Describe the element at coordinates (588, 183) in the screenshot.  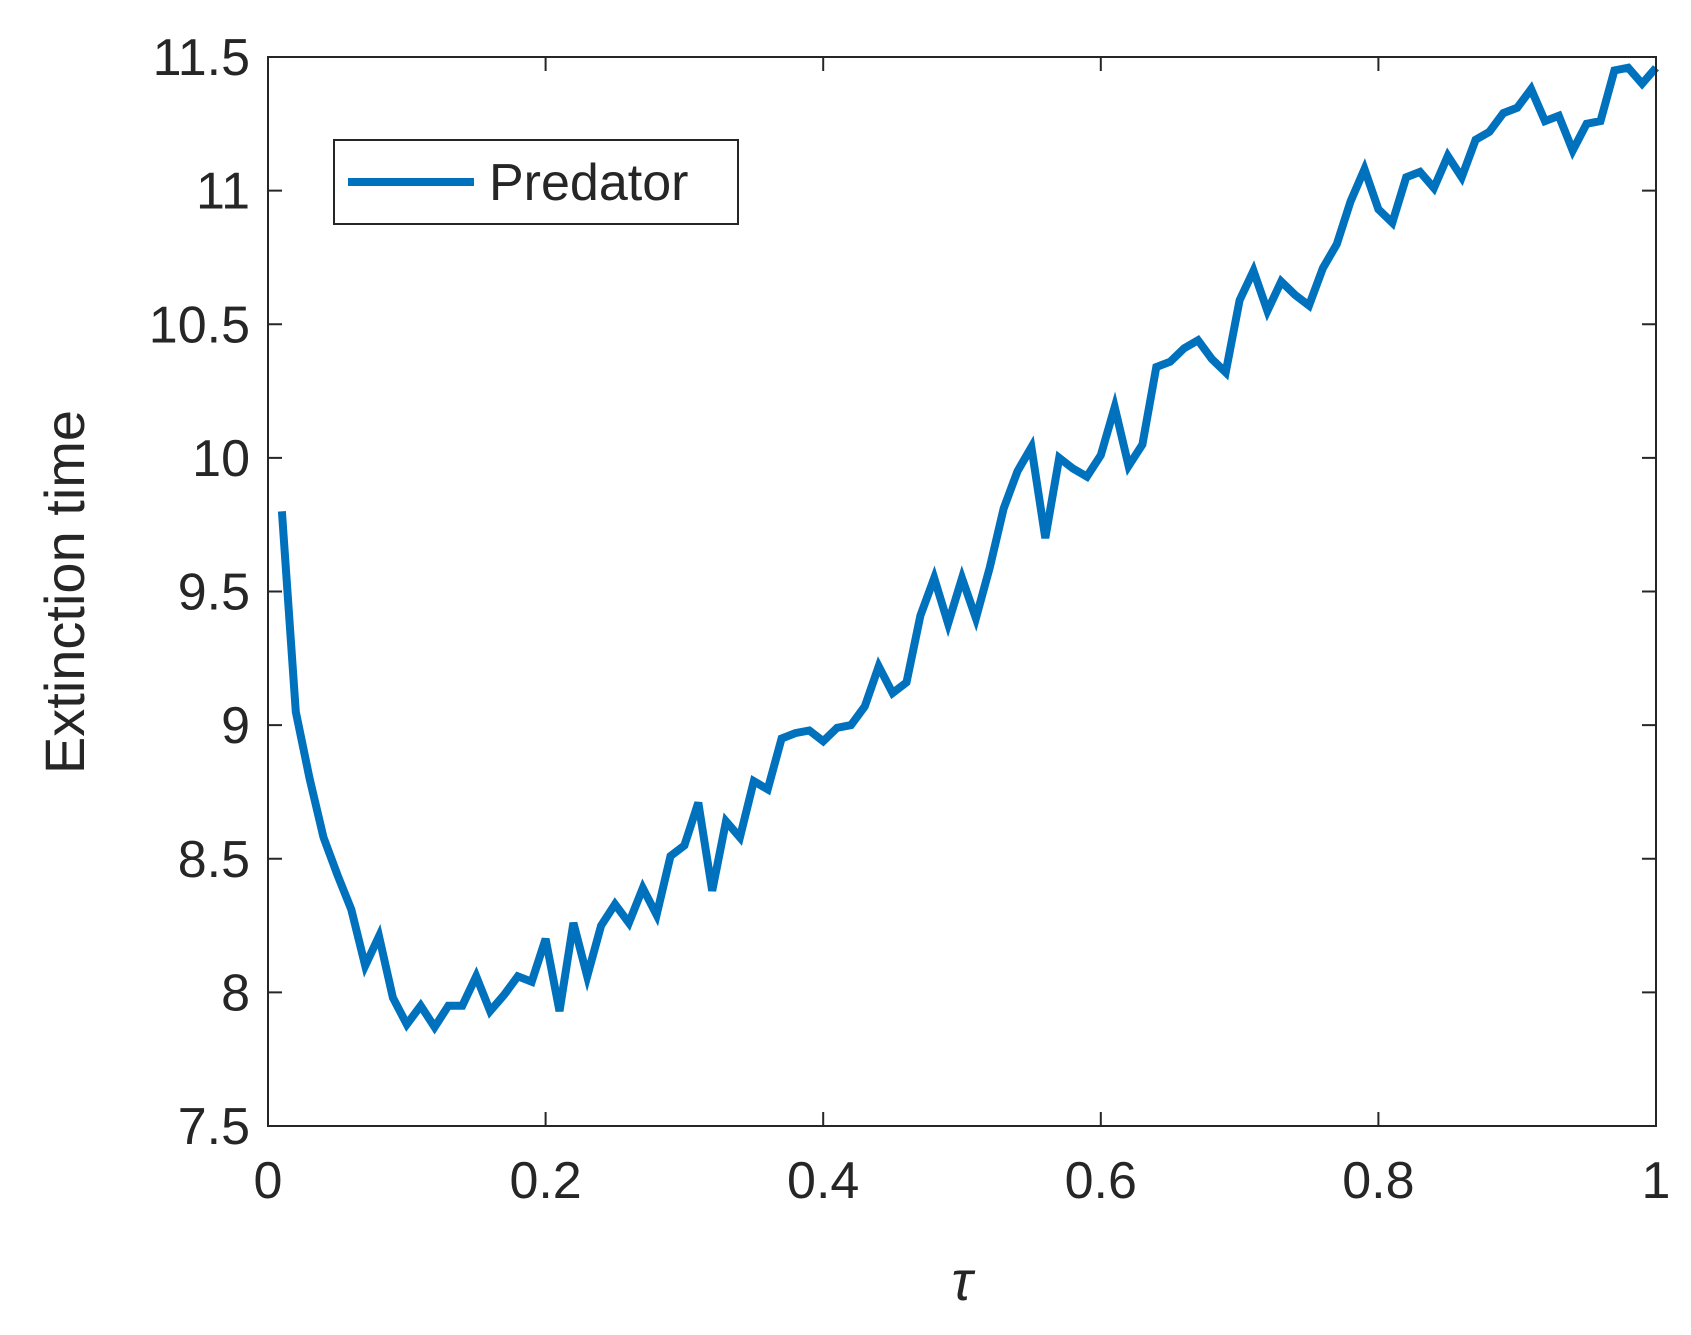
I see `legend-label-predator: Predator` at that location.